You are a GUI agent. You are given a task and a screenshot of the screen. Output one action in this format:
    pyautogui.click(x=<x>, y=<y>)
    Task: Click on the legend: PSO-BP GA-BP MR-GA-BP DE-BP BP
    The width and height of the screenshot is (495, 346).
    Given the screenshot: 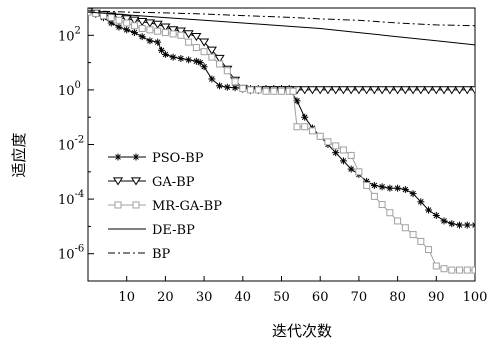 What is the action you would take?
    pyautogui.click(x=165, y=206)
    